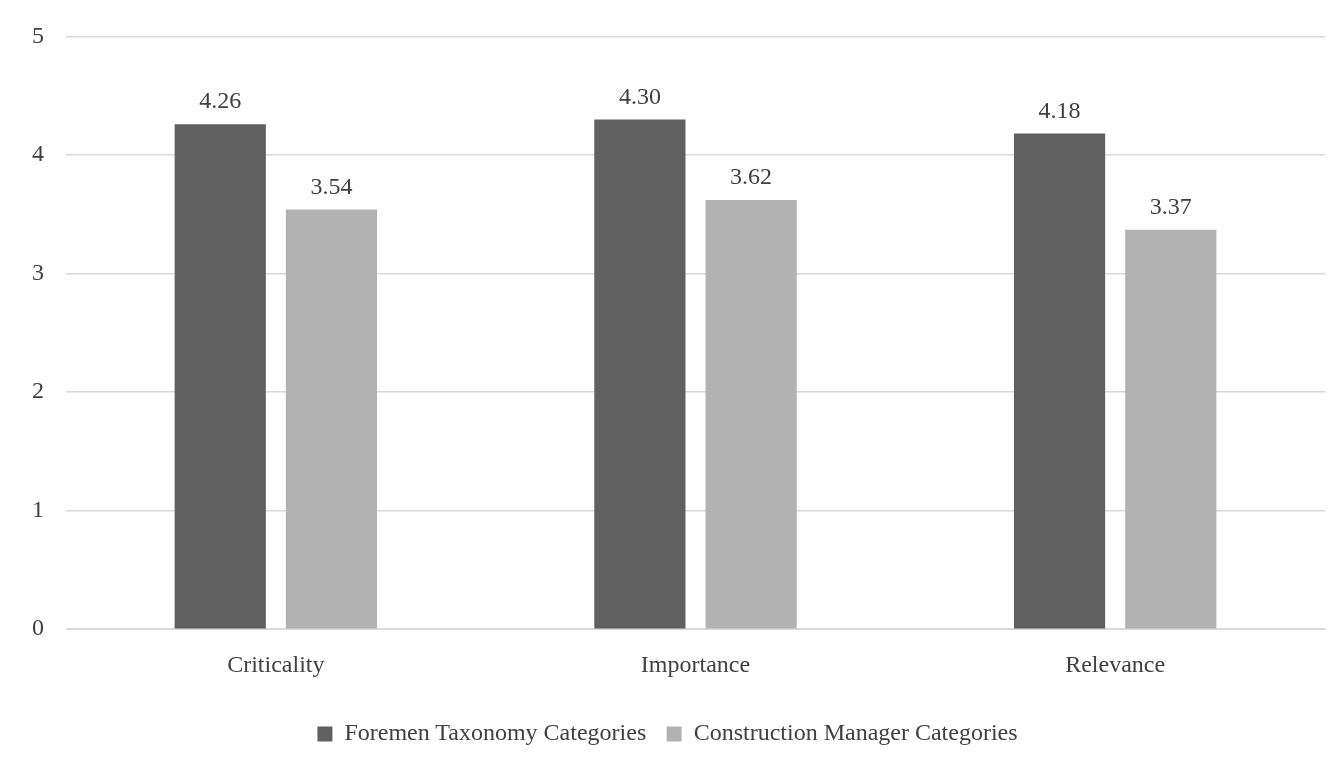 This screenshot has width=1340, height=776. I want to click on legend-label: Construction Manager Categories, so click(855, 732).